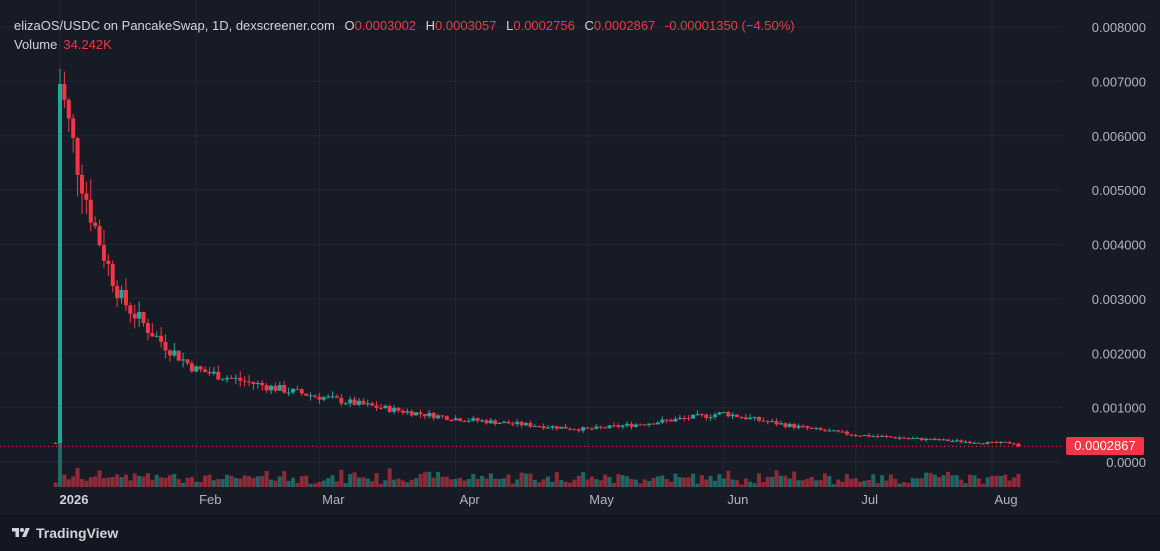  Describe the element at coordinates (1119, 299) in the screenshot. I see `y-tick-label: 0.003000` at that location.